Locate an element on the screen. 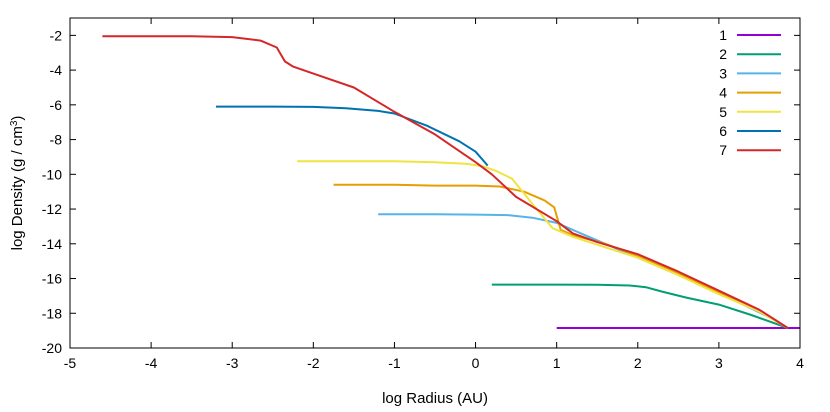  x-tick-label: 1 is located at coordinates (557, 363).